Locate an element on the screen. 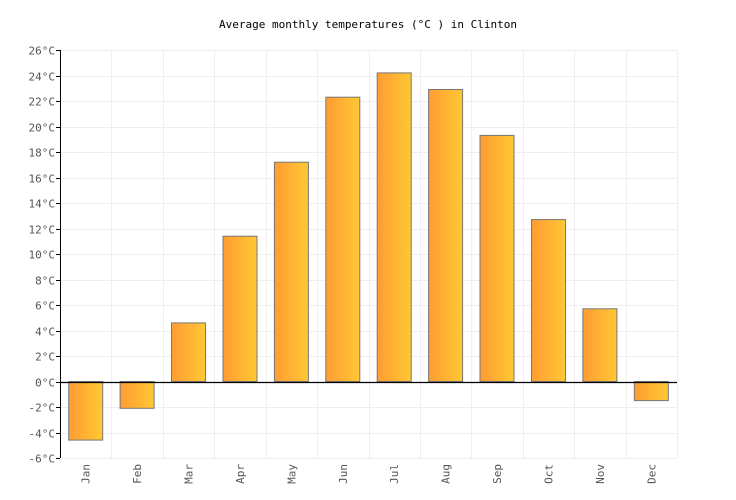 The height and width of the screenshot is (500, 736). x-tick-label: Dec is located at coordinates (651, 474).